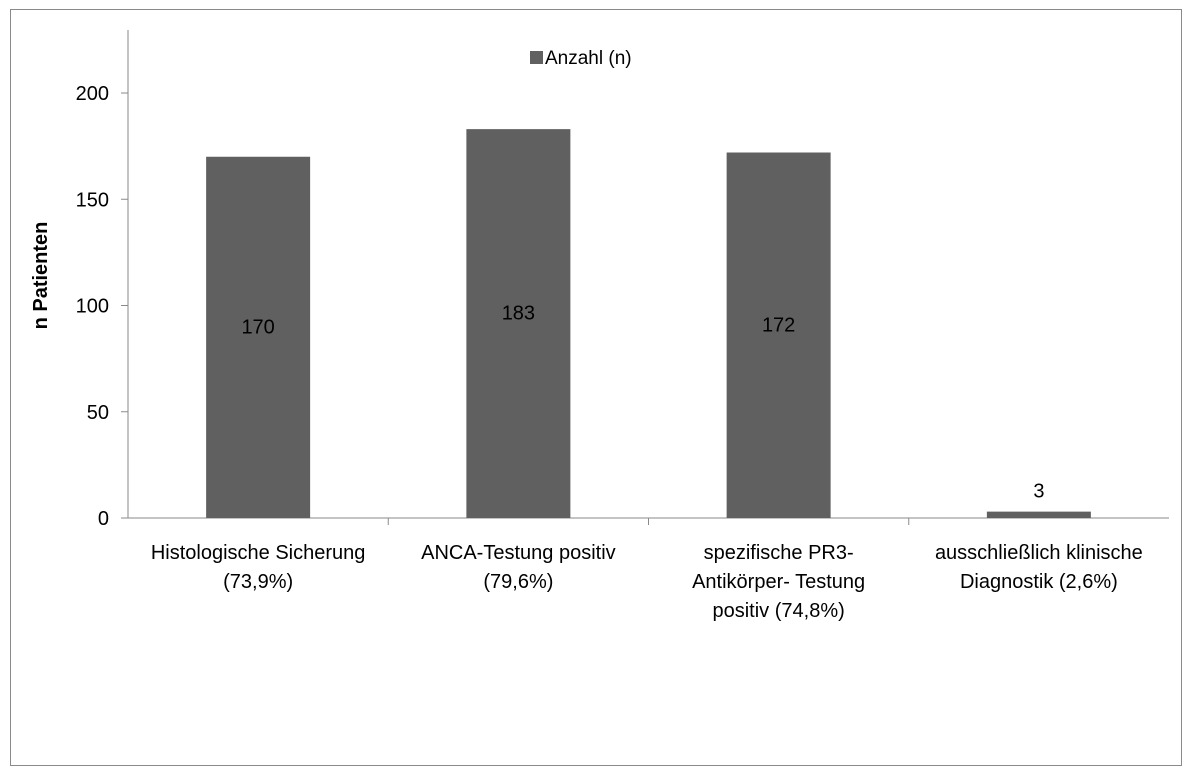 This screenshot has width=1188, height=772. I want to click on y-axis-title: n Patienten, so click(41, 276).